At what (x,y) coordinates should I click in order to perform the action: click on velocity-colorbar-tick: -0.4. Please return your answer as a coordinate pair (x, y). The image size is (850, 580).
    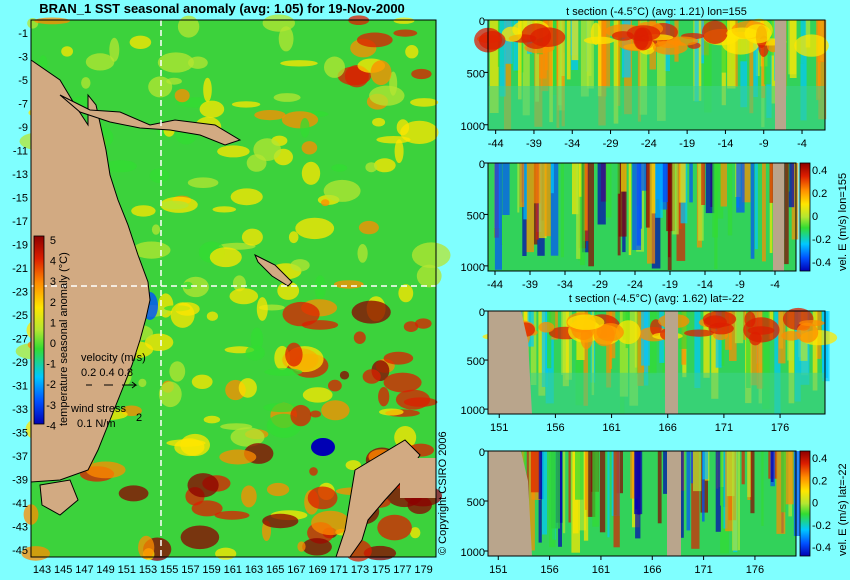
    Looking at the image, I should click on (821, 548).